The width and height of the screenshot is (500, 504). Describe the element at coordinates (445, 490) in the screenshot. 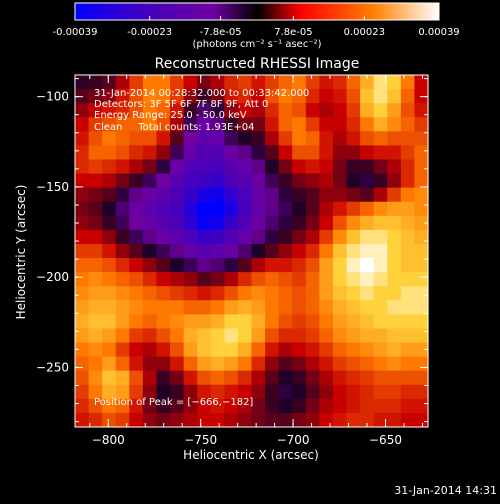

I see `footer-timestamp: 31-Jan-2014 14:31` at that location.